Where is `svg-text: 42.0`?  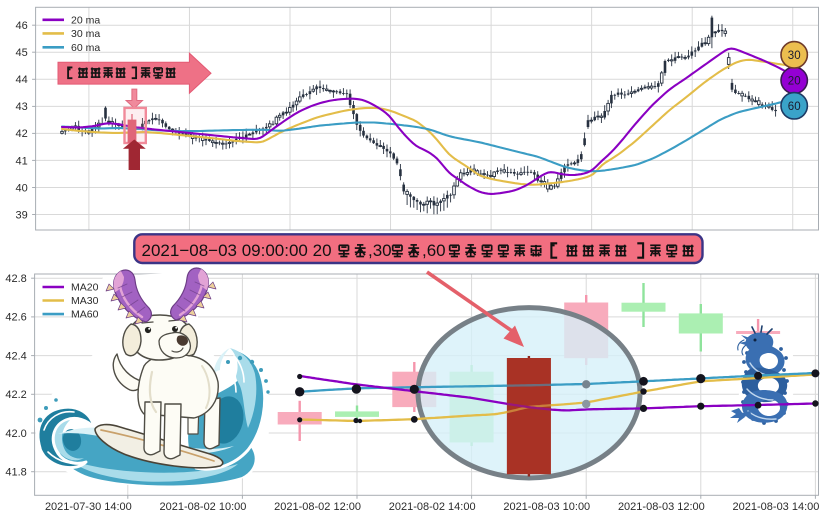 svg-text: 42.0 is located at coordinates (15, 434).